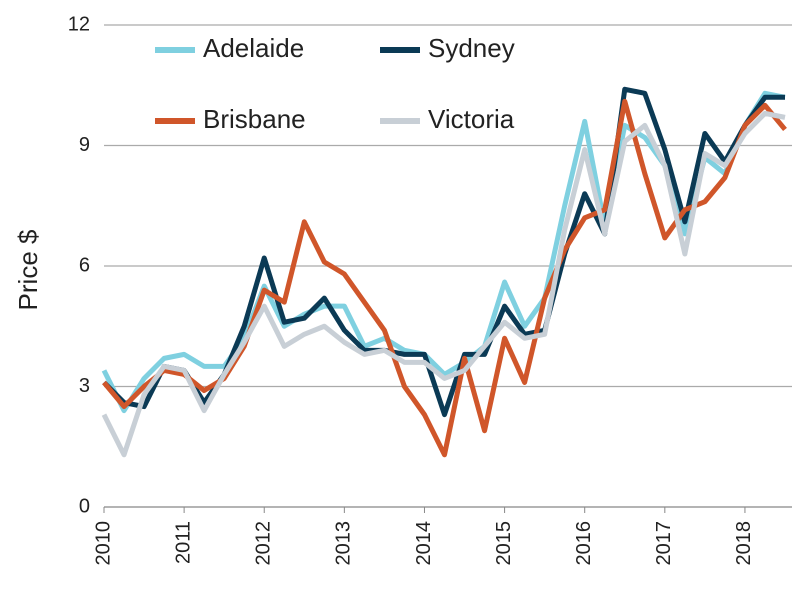  Describe the element at coordinates (28, 269) in the screenshot. I see `y-axis-label: Price $` at that location.